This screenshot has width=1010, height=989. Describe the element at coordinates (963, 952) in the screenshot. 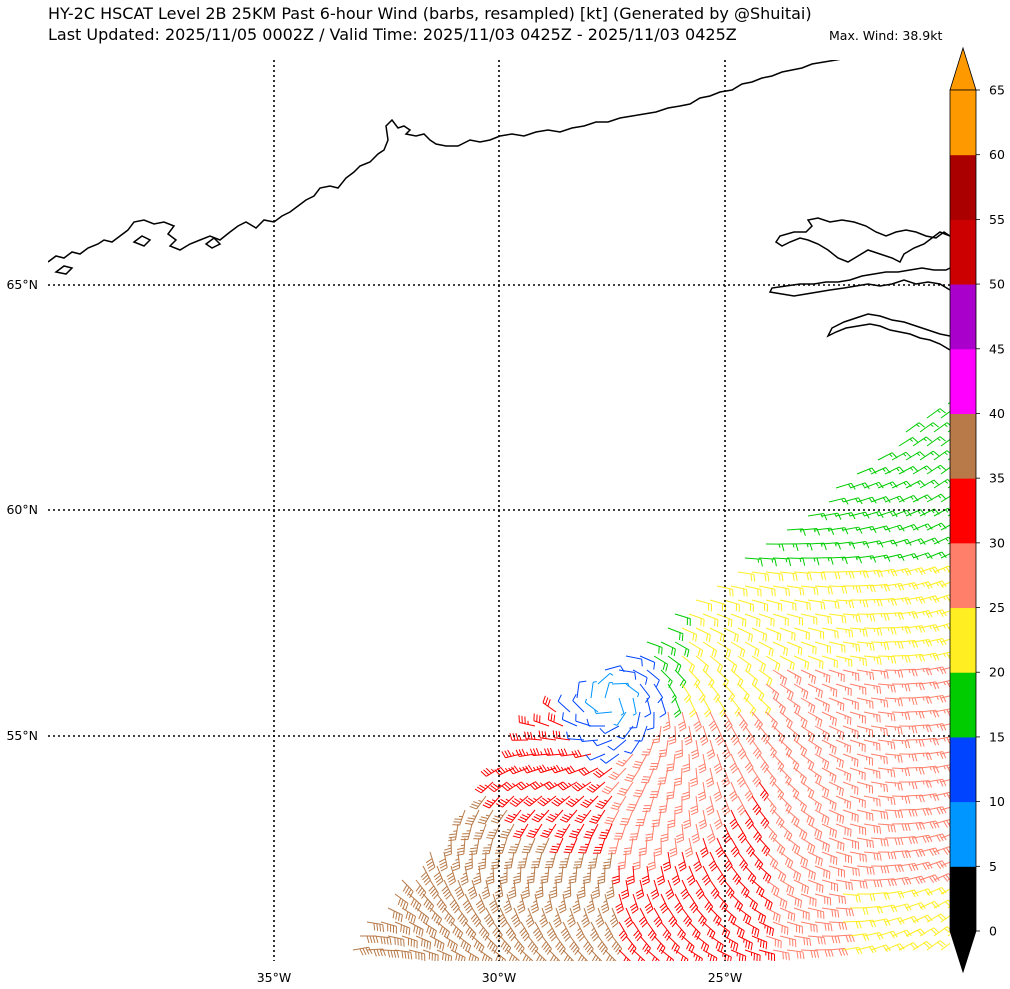

I see `colorbar-under-arrow` at that location.